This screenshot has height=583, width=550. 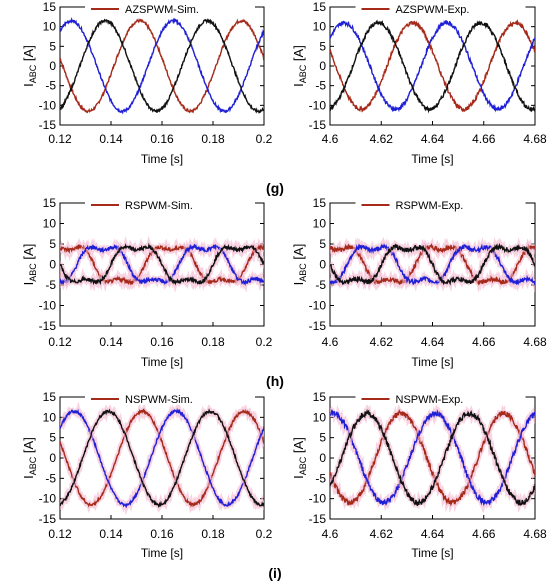 What do you see at coordinates (159, 400) in the screenshot?
I see `legend-label: NSPWM-Sim.` at bounding box center [159, 400].